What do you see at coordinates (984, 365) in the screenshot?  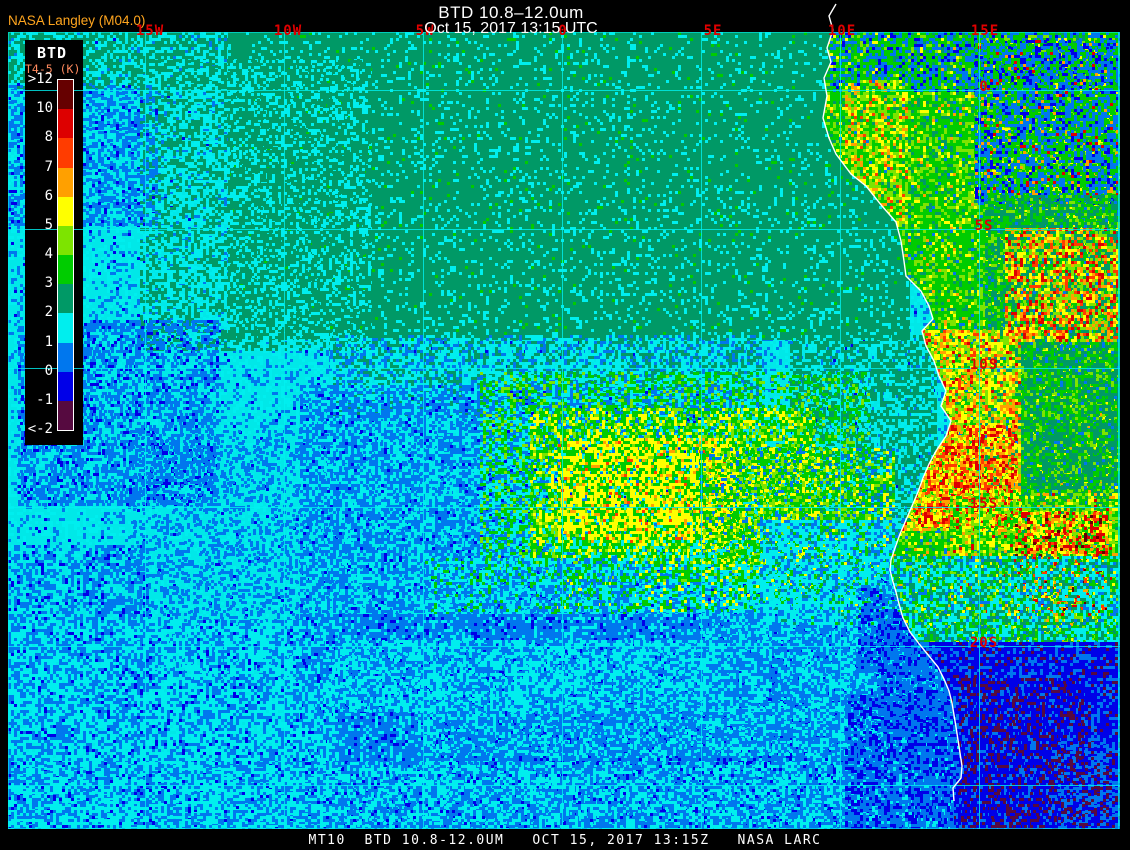 I see `lat-label: 10S` at bounding box center [984, 365].